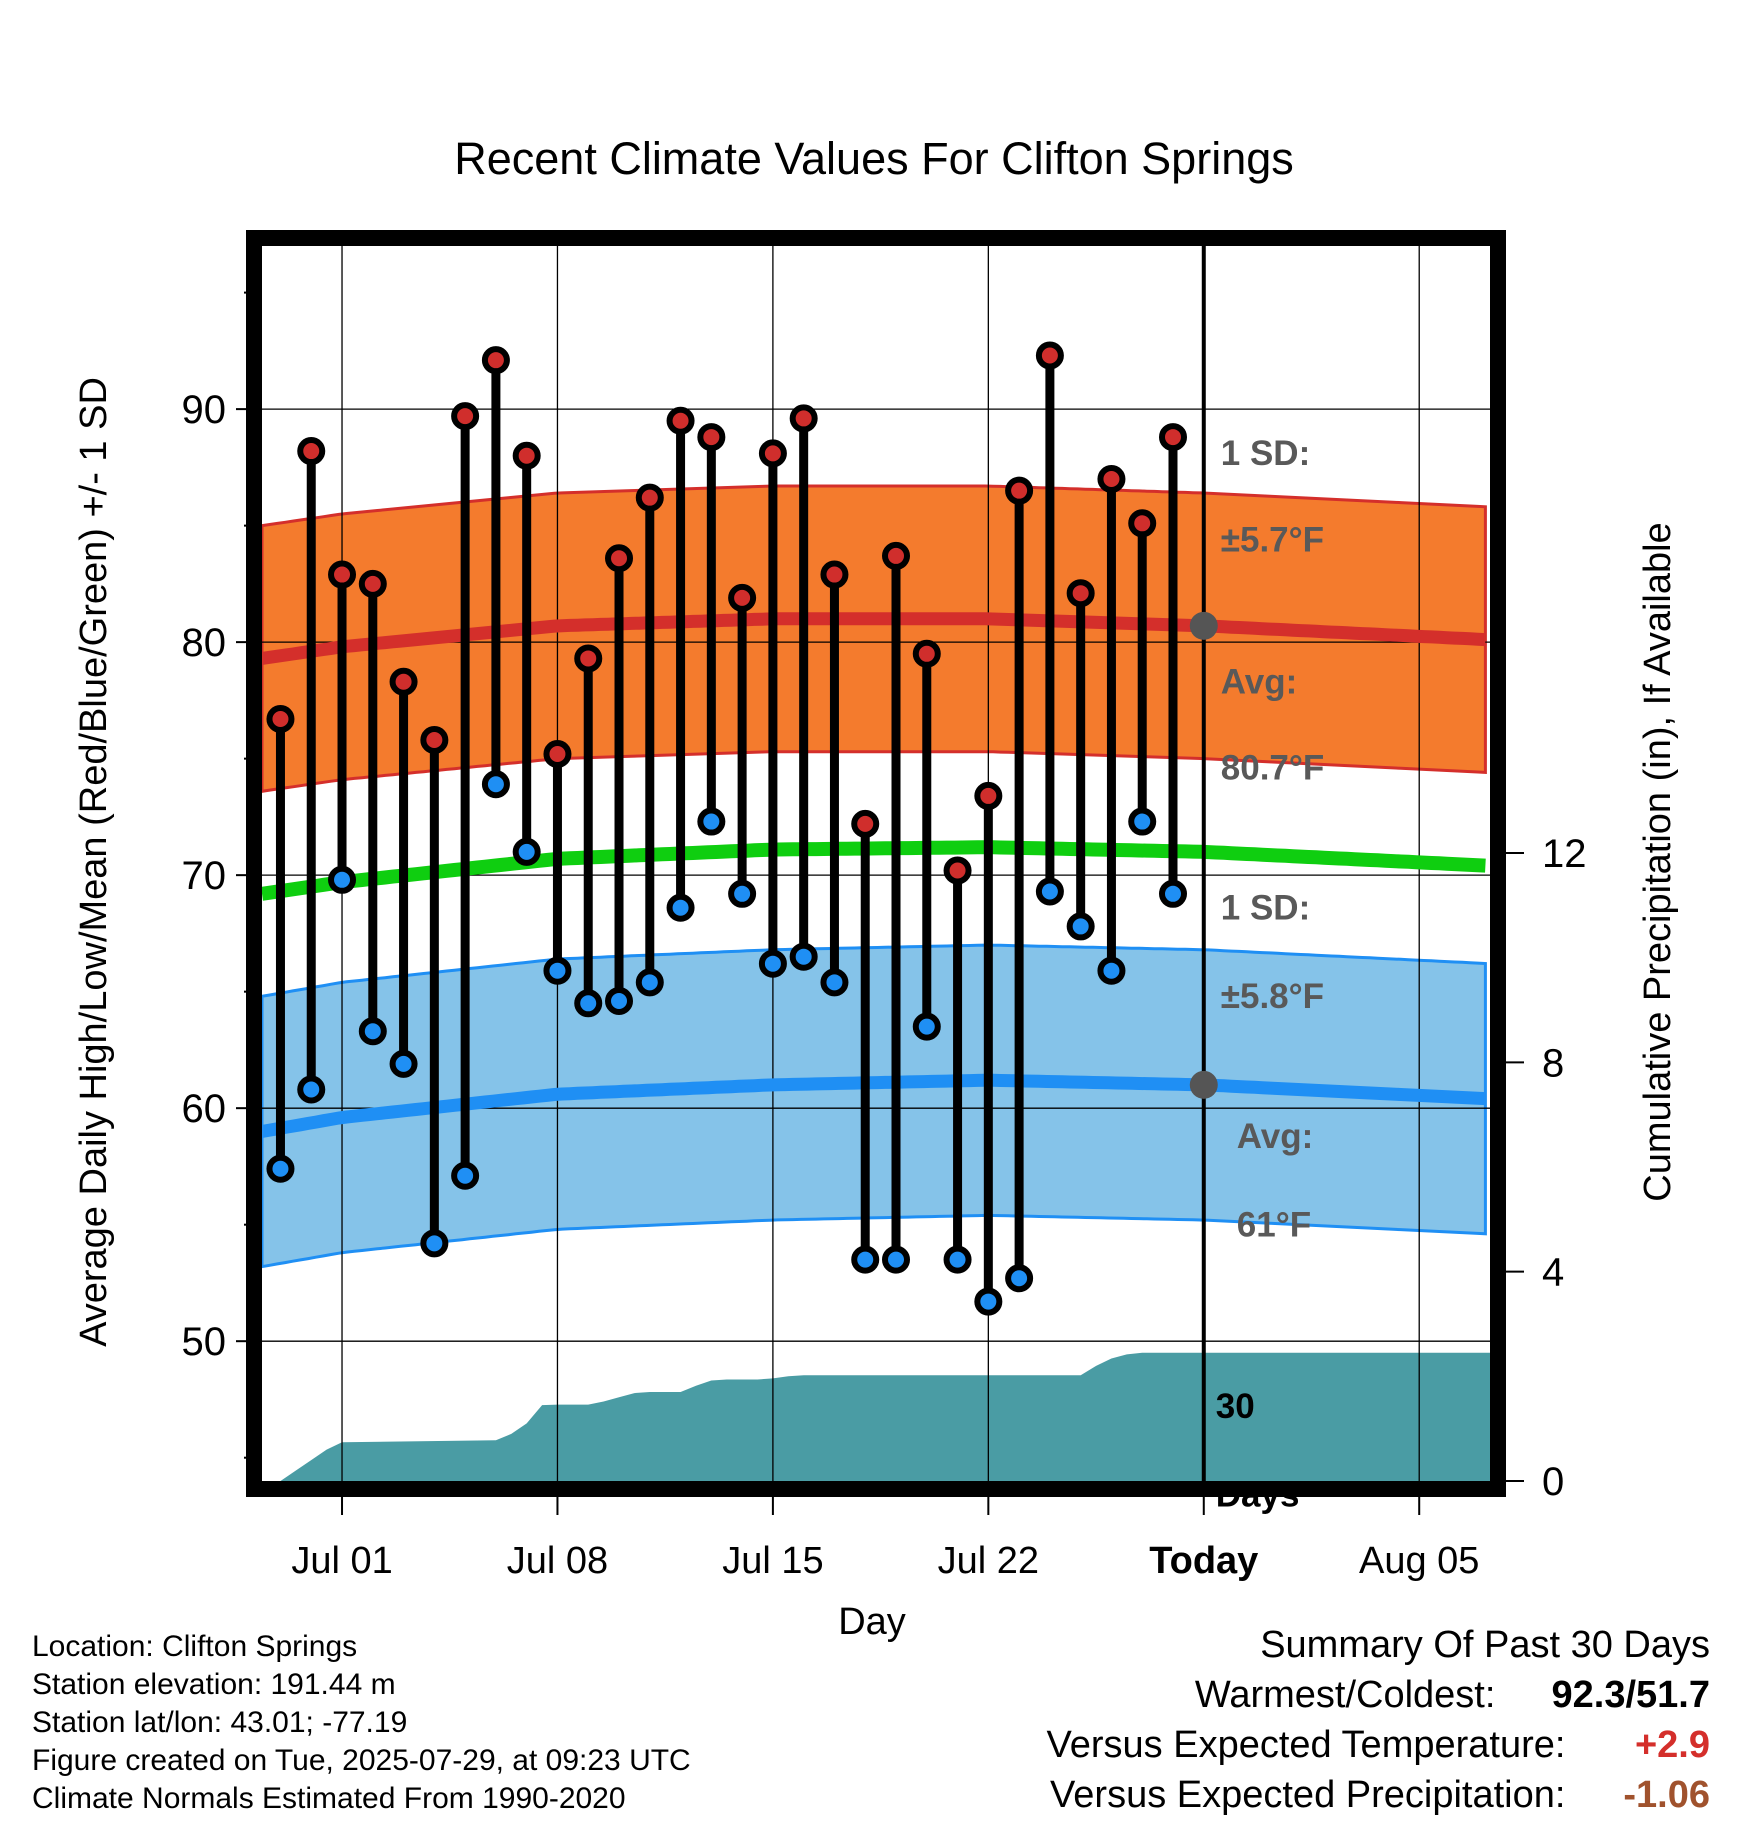 Image resolution: width=1748 pixels, height=1828 pixels. I want to click on temp-value: +2.9, so click(1672, 1745).